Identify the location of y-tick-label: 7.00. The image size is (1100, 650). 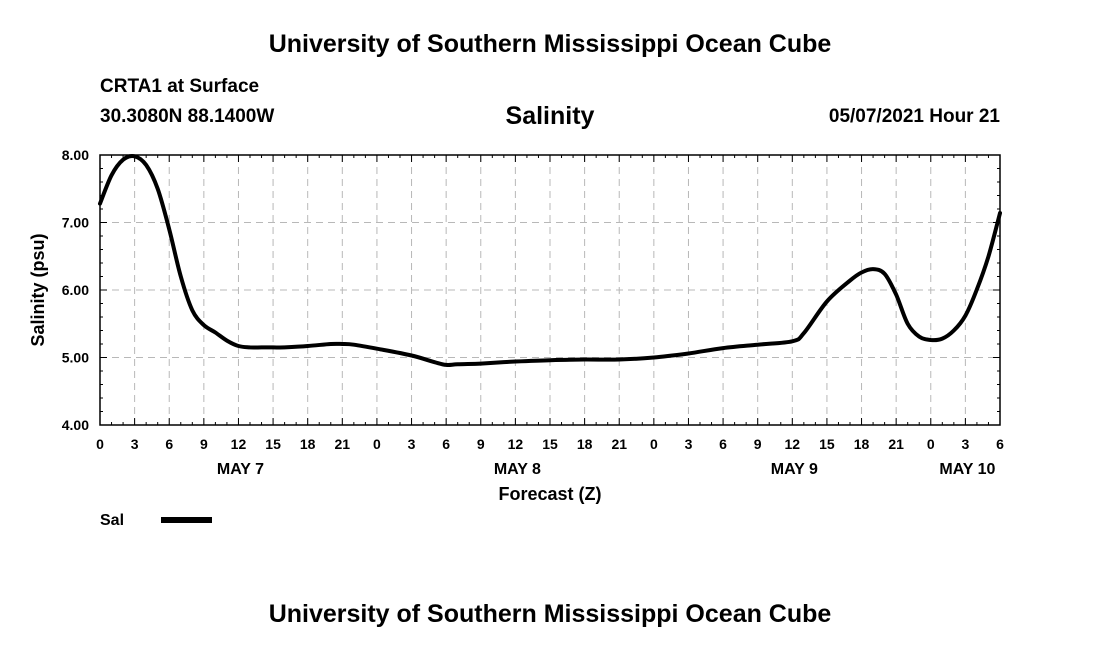
(75, 223).